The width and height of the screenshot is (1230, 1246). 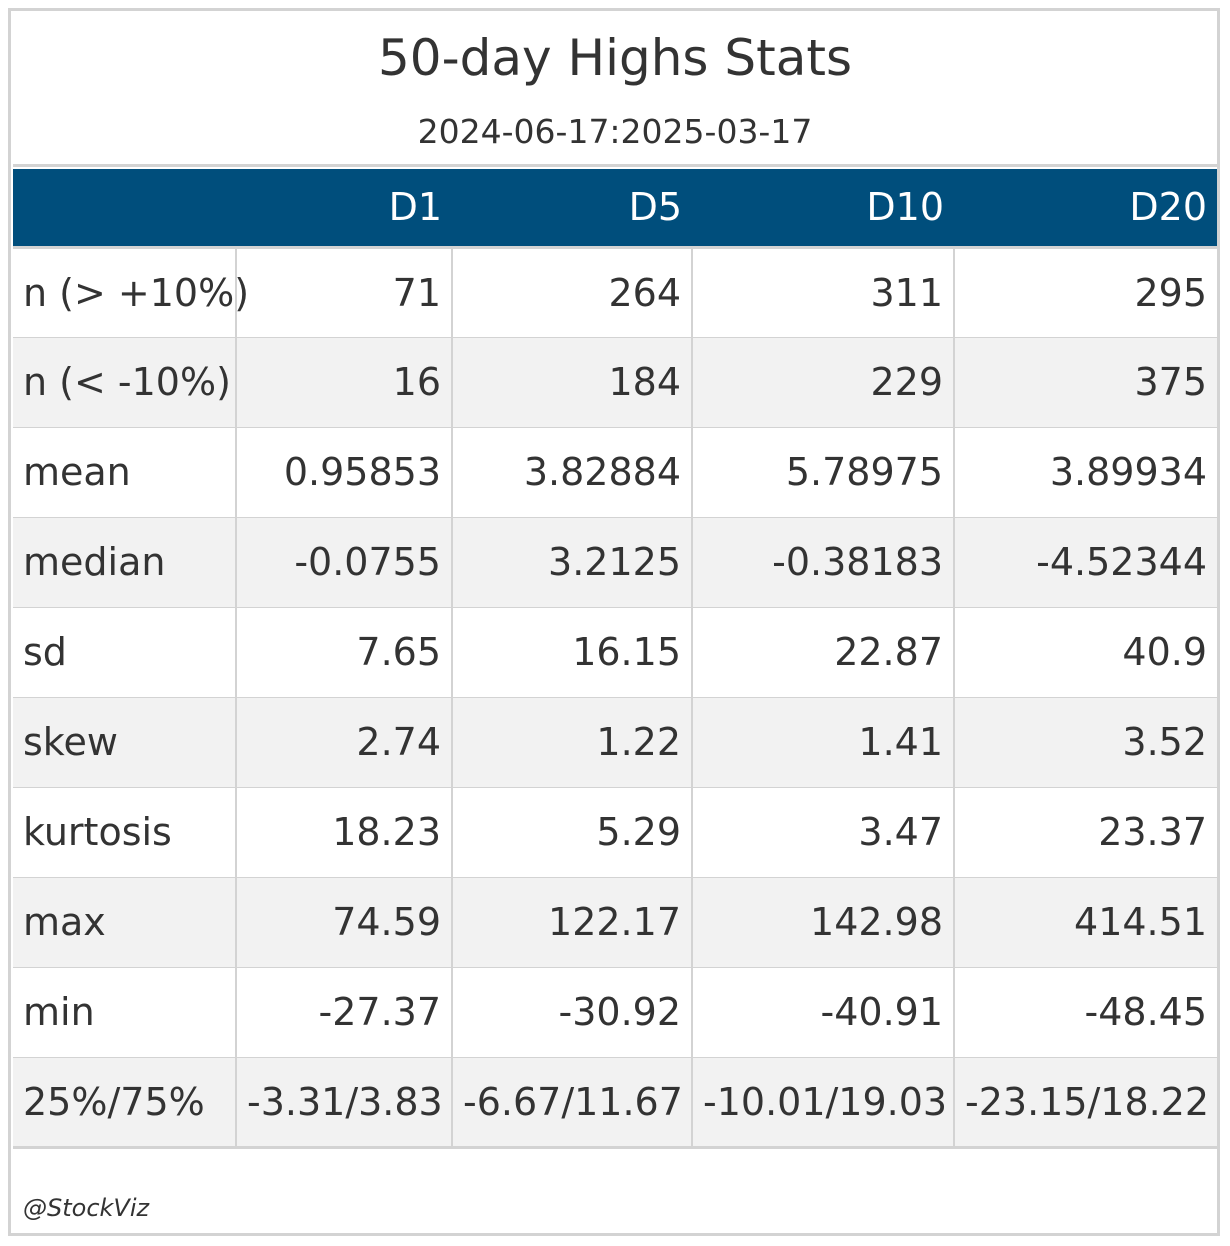 What do you see at coordinates (822, 922) in the screenshot?
I see `table-cell: 142.98` at bounding box center [822, 922].